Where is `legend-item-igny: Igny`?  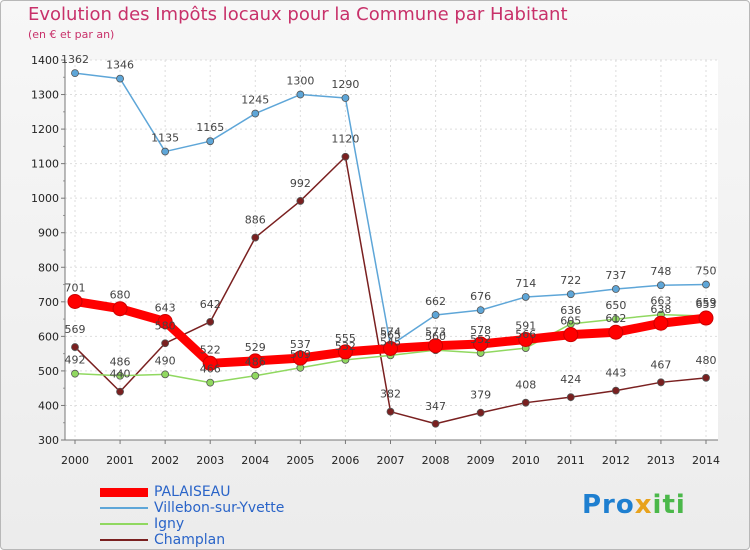
legend-item-igny: Igny is located at coordinates (192, 524).